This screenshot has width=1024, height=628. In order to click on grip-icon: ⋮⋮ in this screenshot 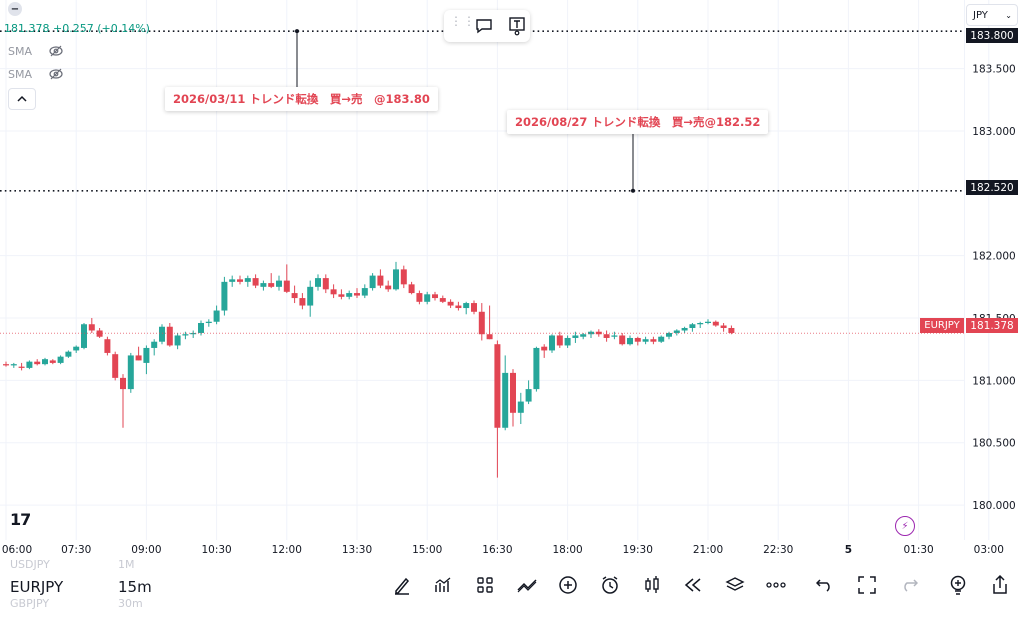, I will do `click(463, 21)`.